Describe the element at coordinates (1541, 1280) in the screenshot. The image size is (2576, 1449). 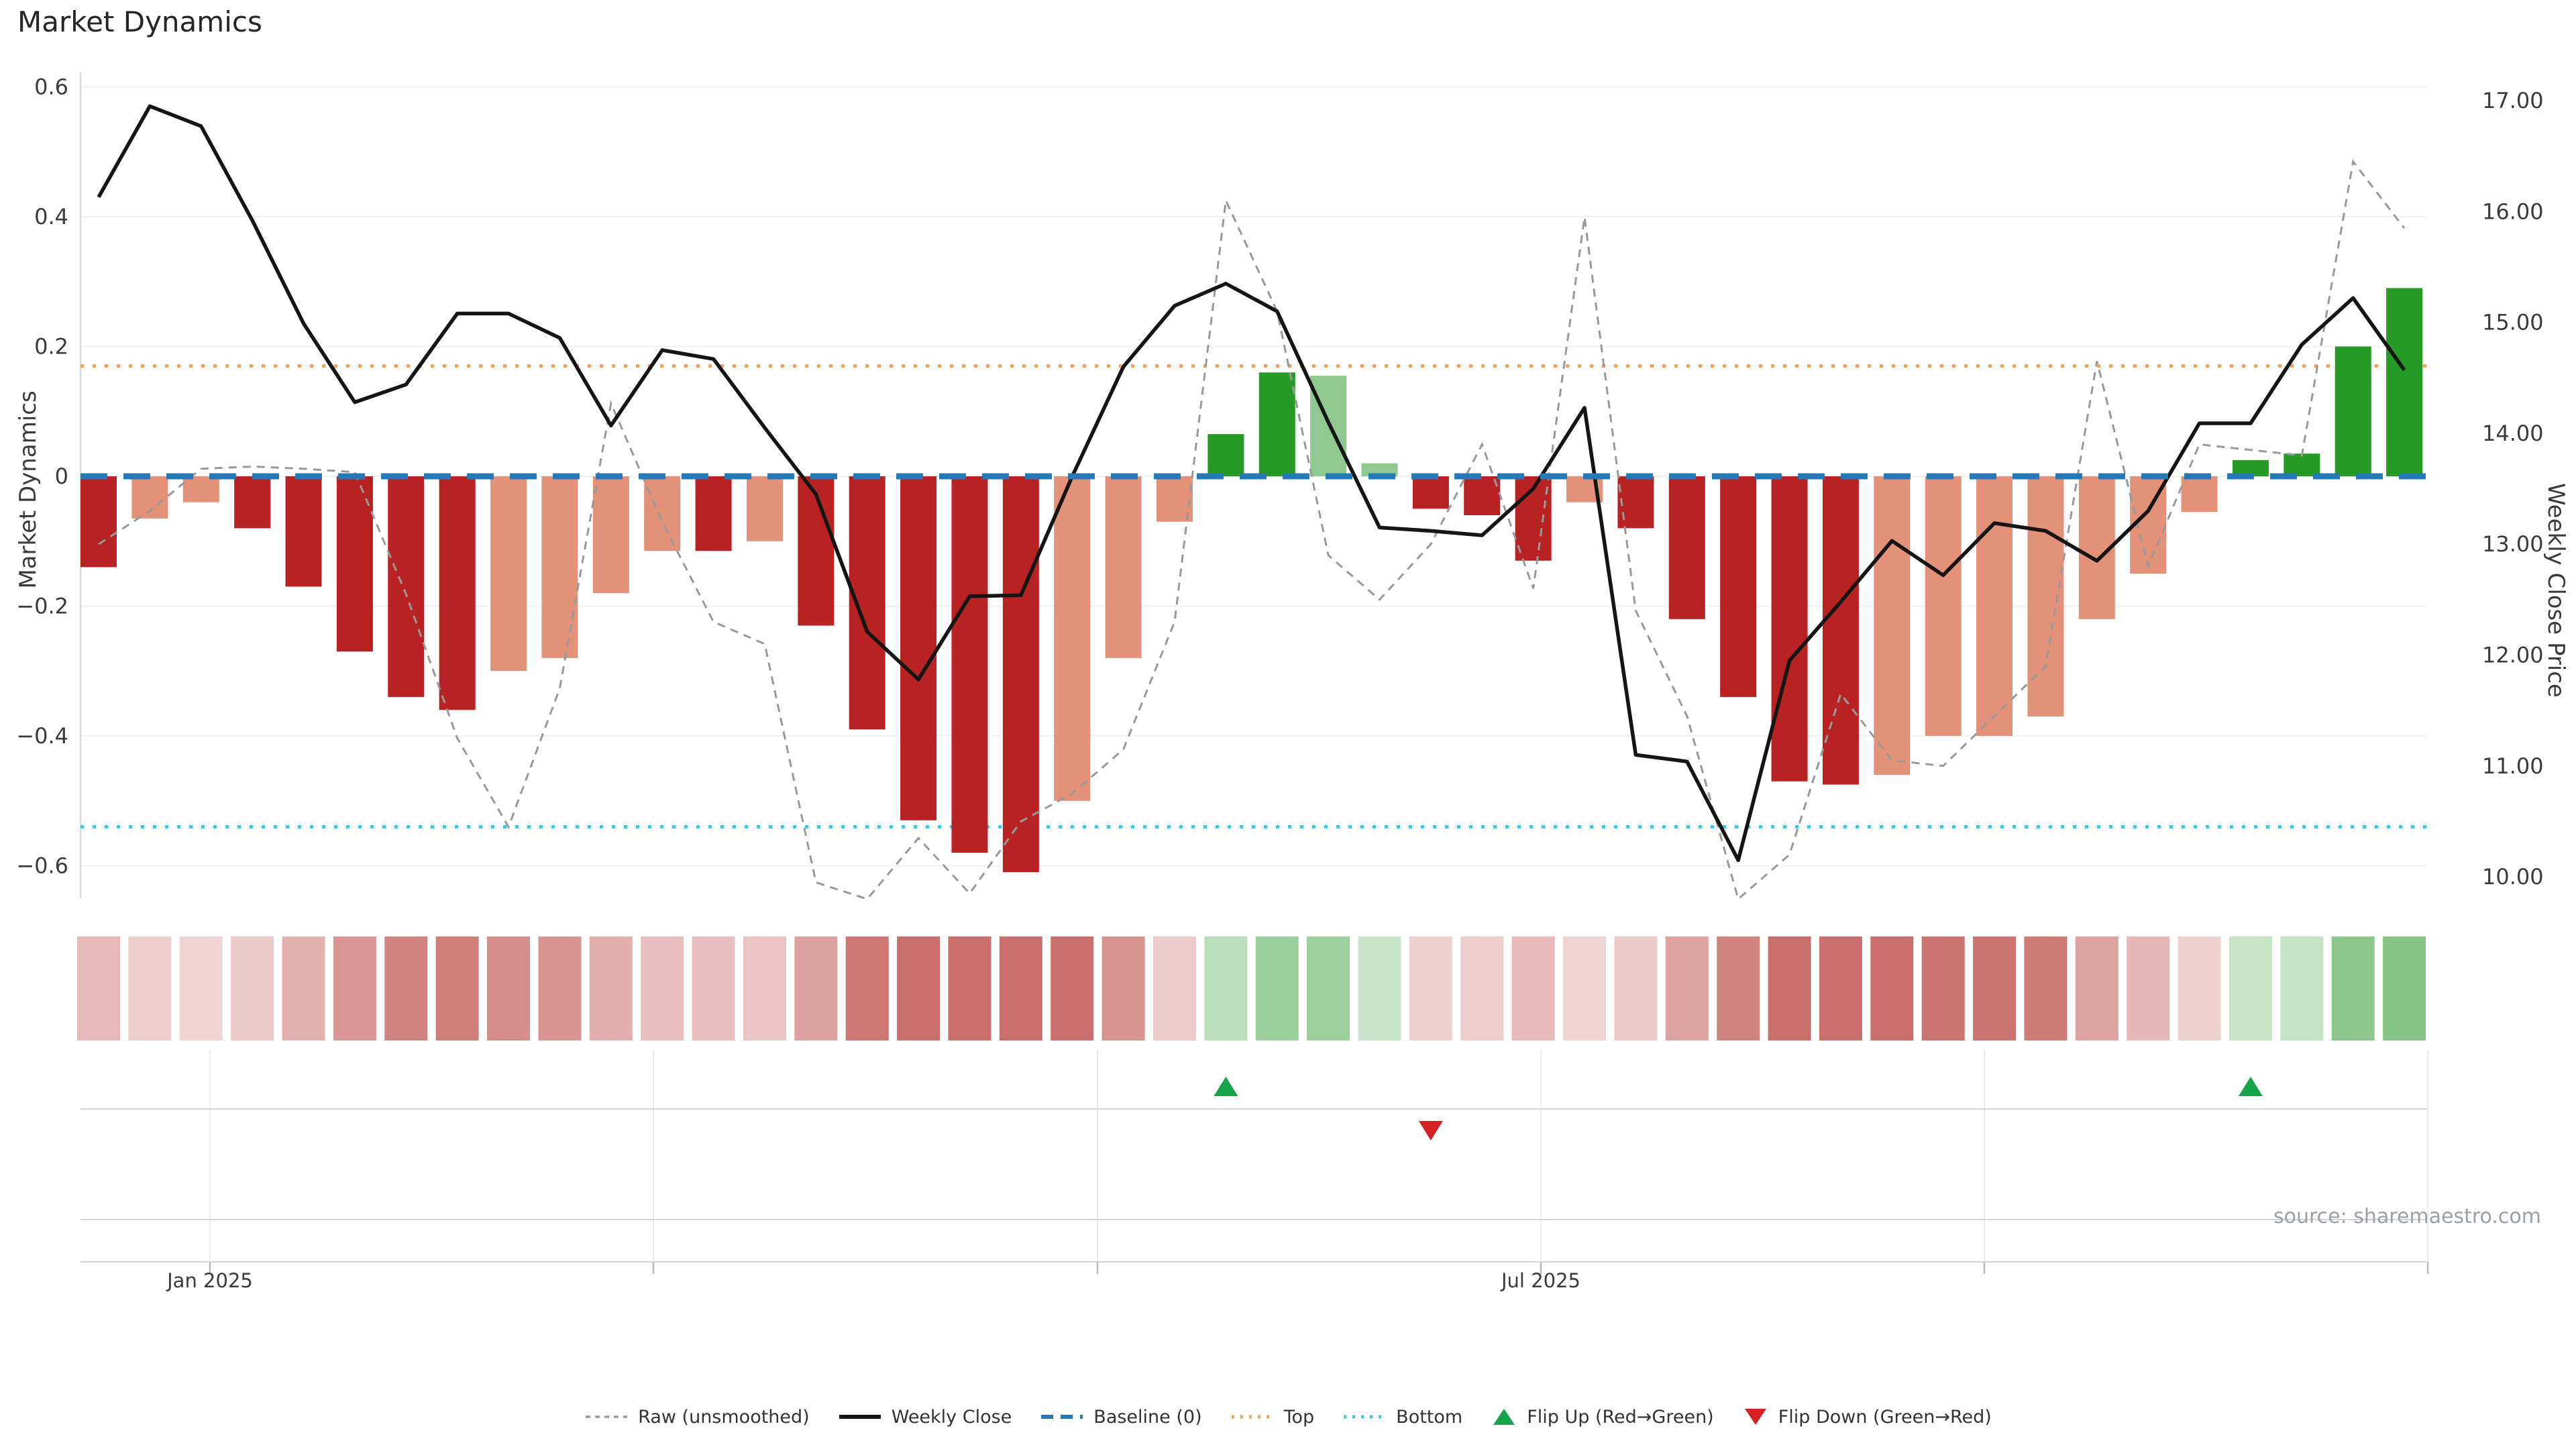
I see `x-tick-label-jul: Jul 2025` at that location.